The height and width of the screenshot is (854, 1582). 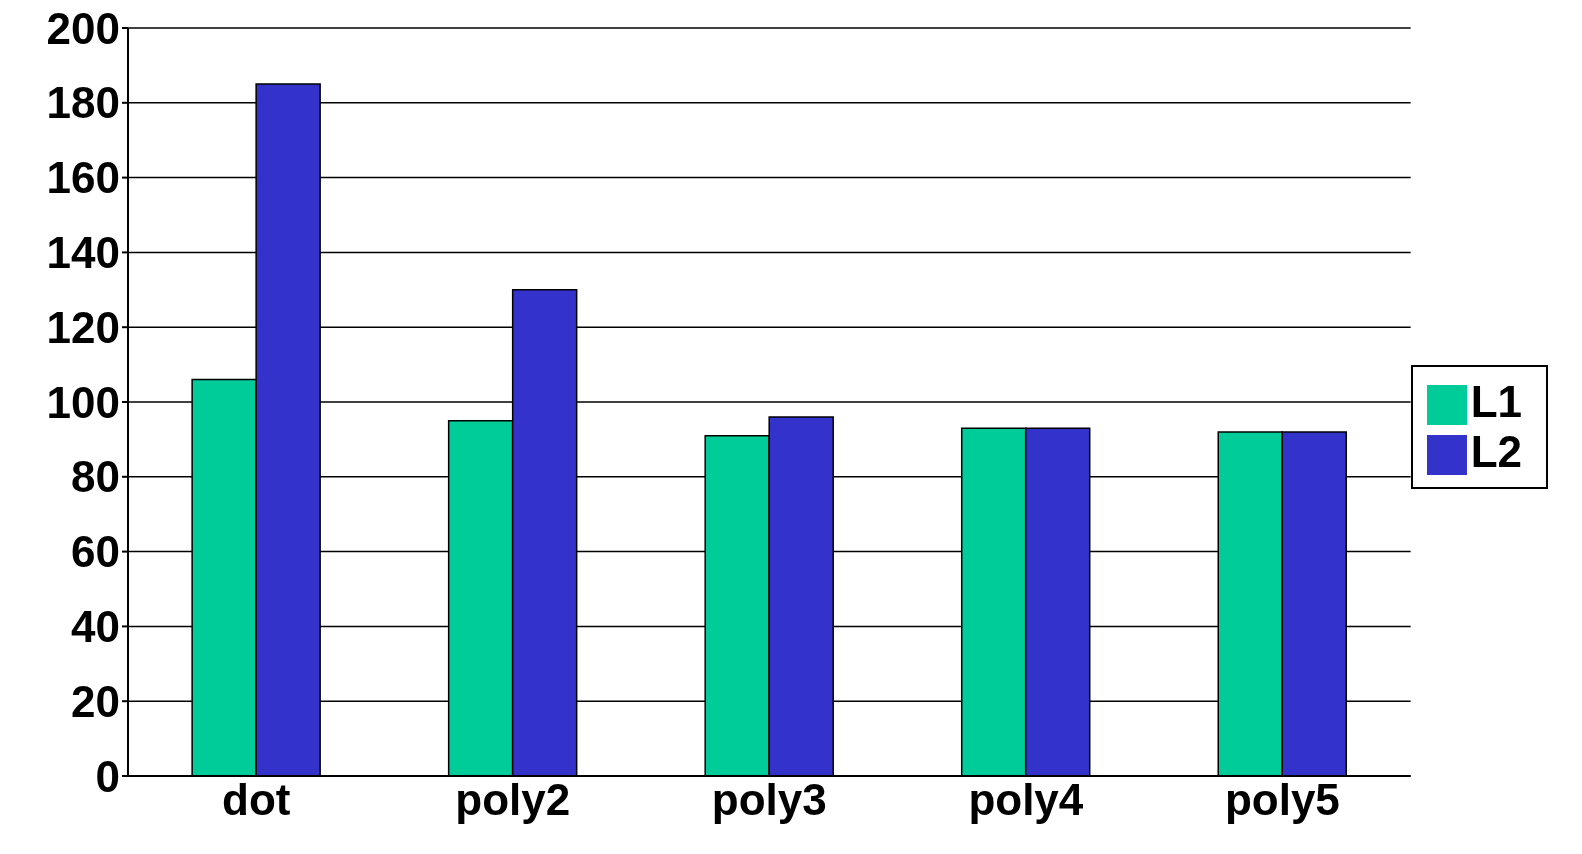 I want to click on x-tick-label: poly5, so click(x=1282, y=800).